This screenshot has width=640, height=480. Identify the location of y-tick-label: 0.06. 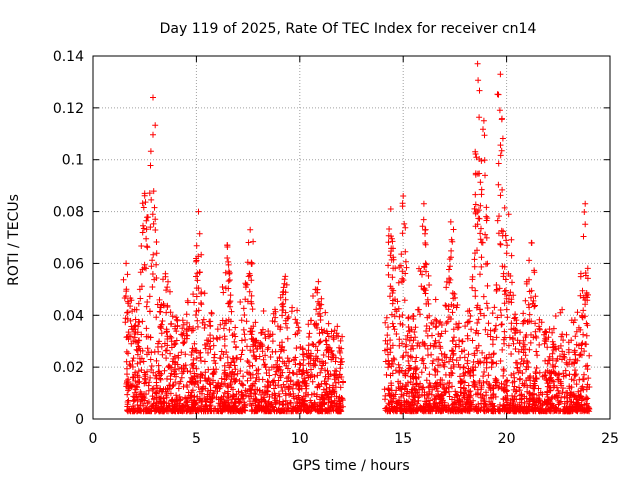
(68, 264).